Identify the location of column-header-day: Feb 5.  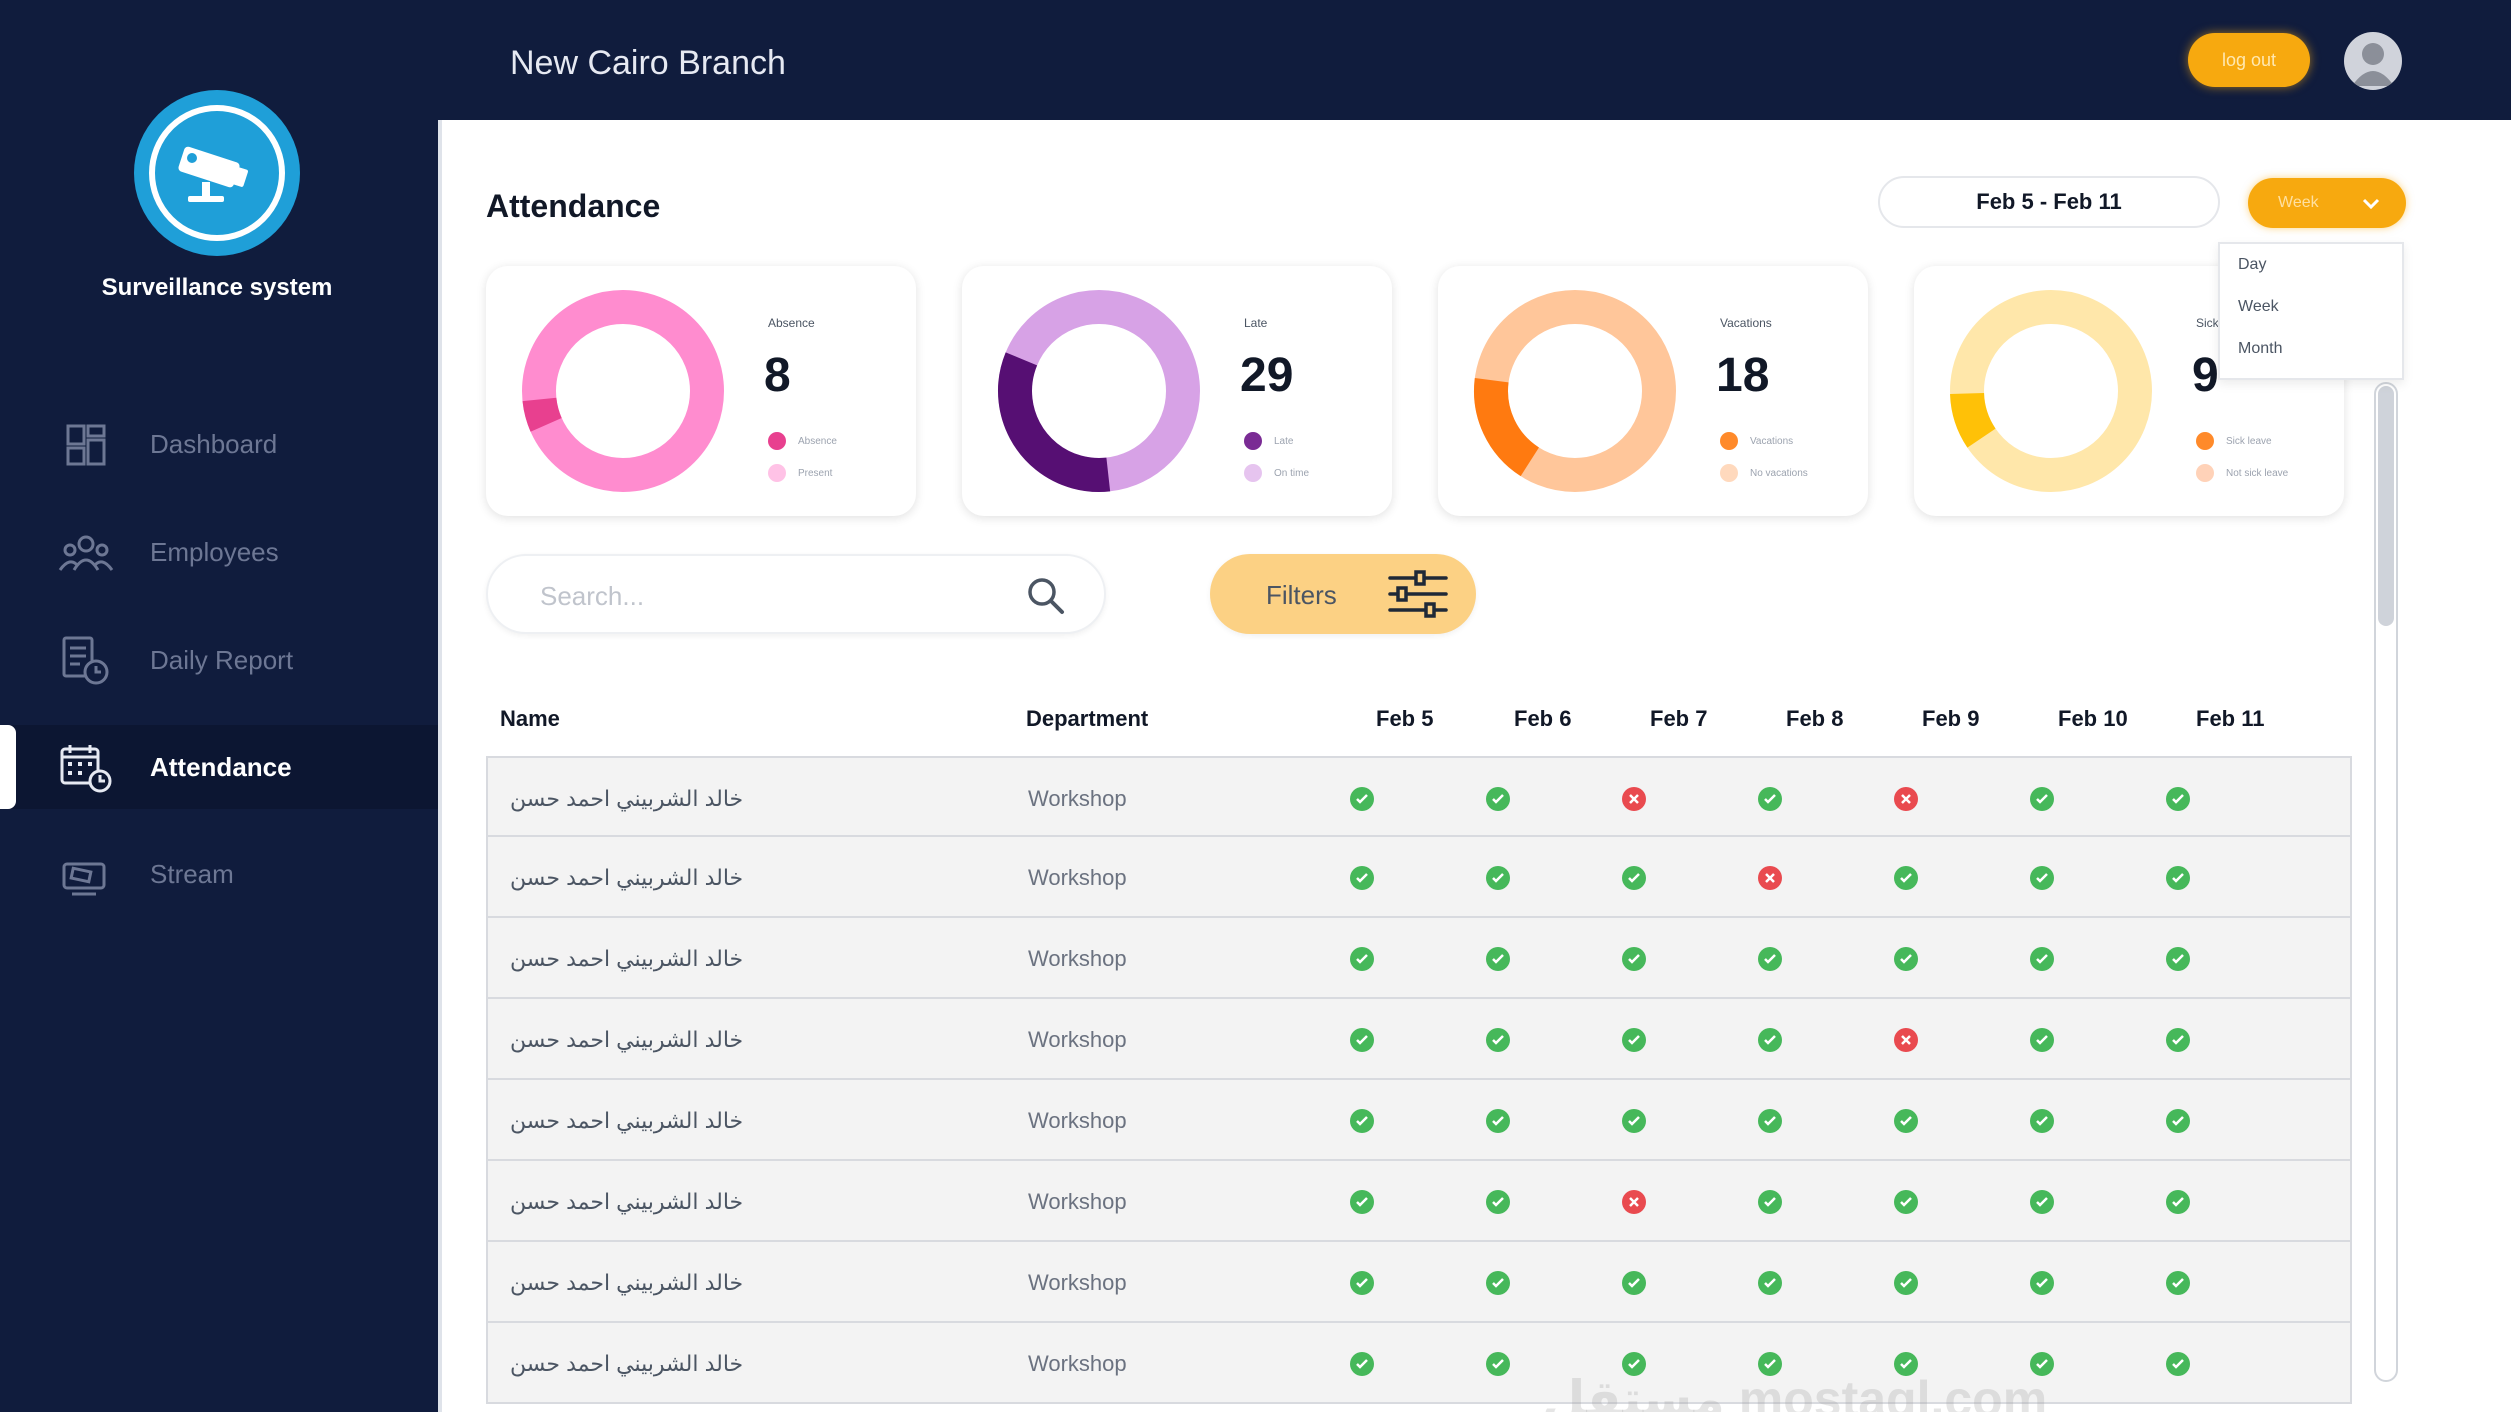
(1405, 718).